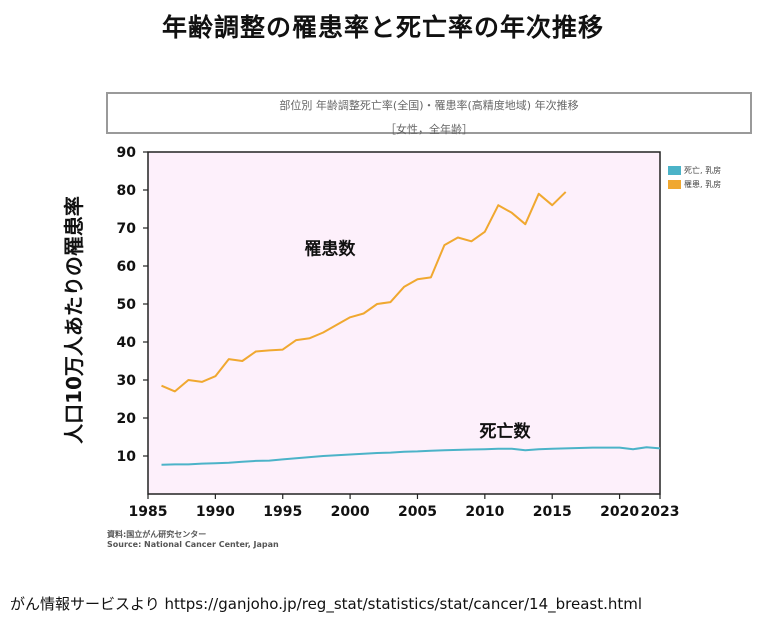  What do you see at coordinates (703, 170) in the screenshot?
I see `legend-label-deaths: 死亡, 乳房` at bounding box center [703, 170].